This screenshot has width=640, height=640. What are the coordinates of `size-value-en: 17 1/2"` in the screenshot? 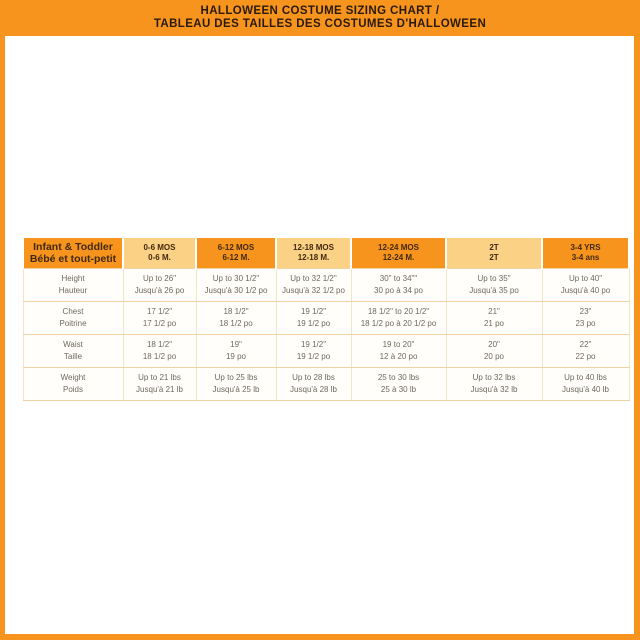 It's located at (159, 311).